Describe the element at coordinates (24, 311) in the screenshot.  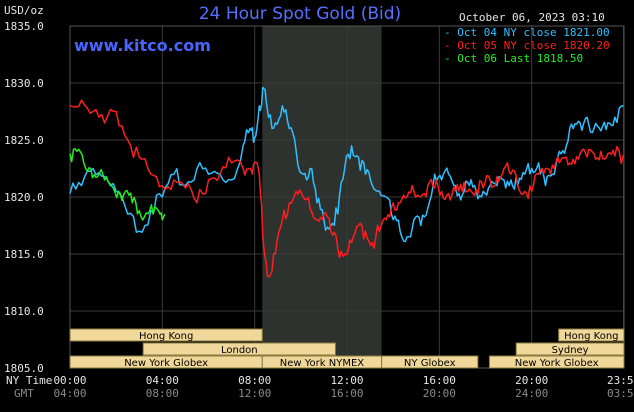
I see `y-tick-label: 1810.0` at that location.